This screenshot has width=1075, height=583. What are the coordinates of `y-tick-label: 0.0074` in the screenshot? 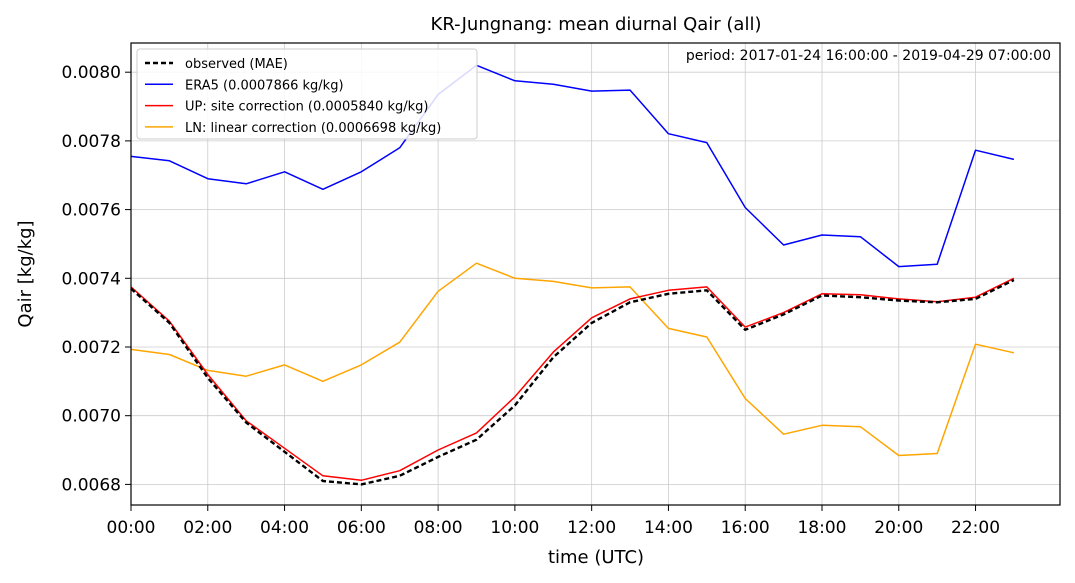 It's located at (91, 279).